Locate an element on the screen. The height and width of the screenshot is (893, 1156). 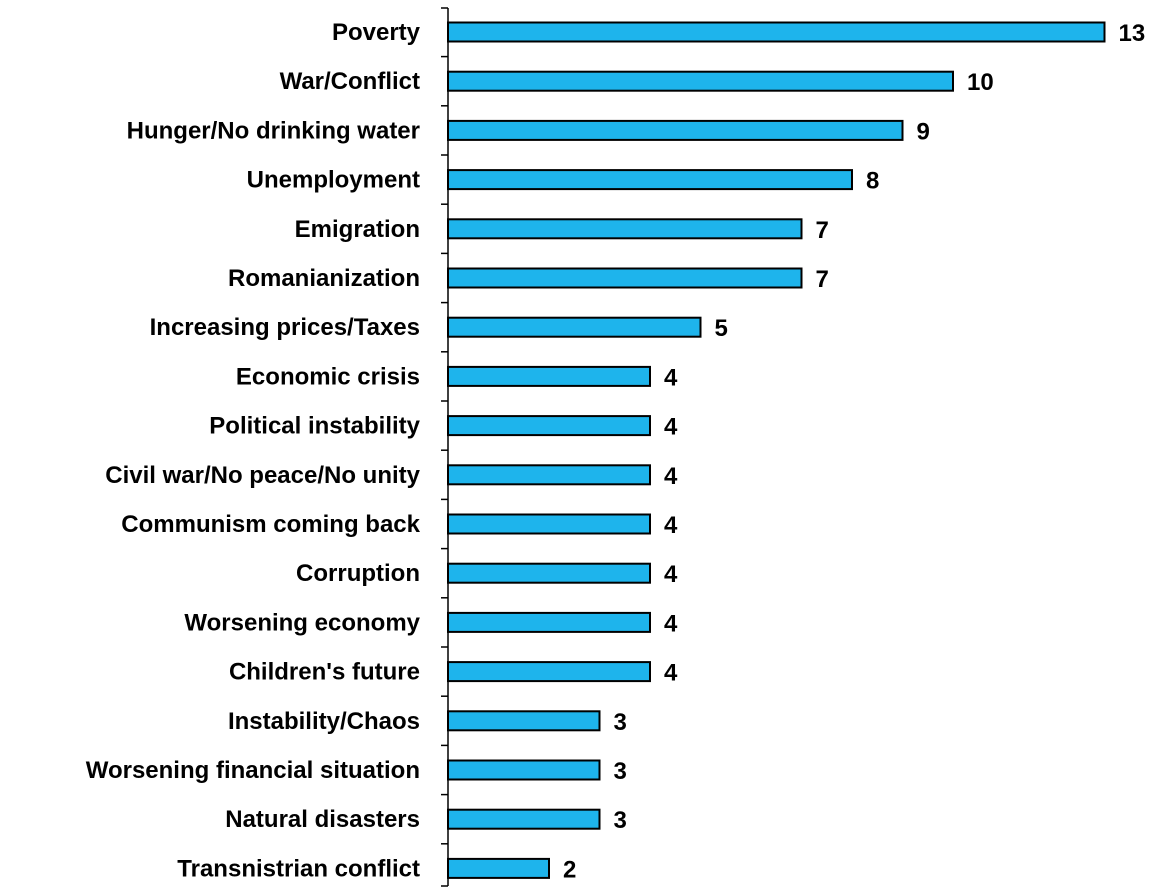
category-label: Corruption is located at coordinates (358, 573).